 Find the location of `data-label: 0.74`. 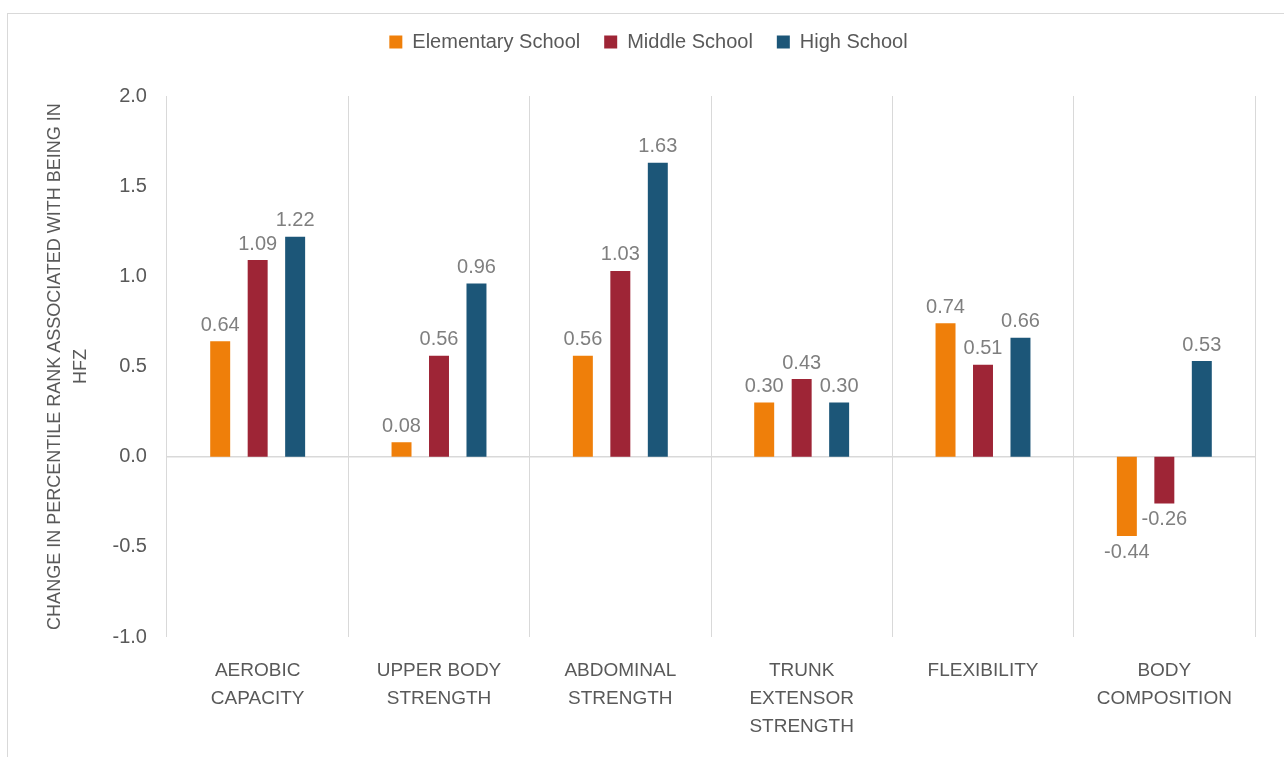

data-label: 0.74 is located at coordinates (945, 305).